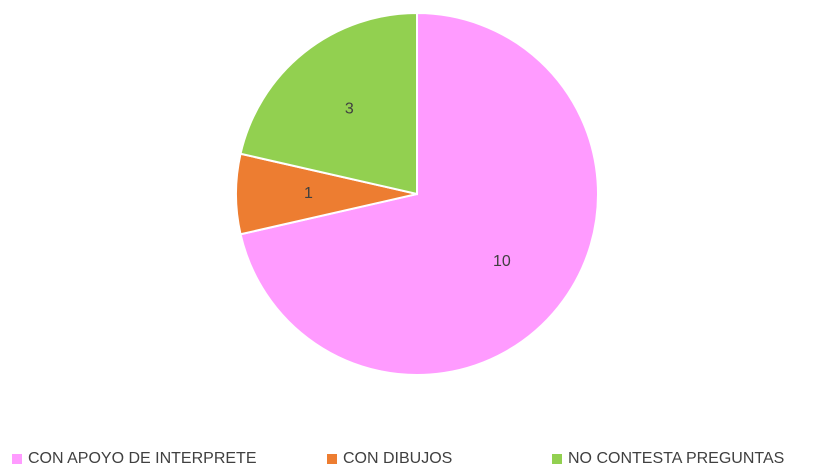 The width and height of the screenshot is (836, 468). What do you see at coordinates (328, 103) in the screenshot?
I see `pie-slice` at bounding box center [328, 103].